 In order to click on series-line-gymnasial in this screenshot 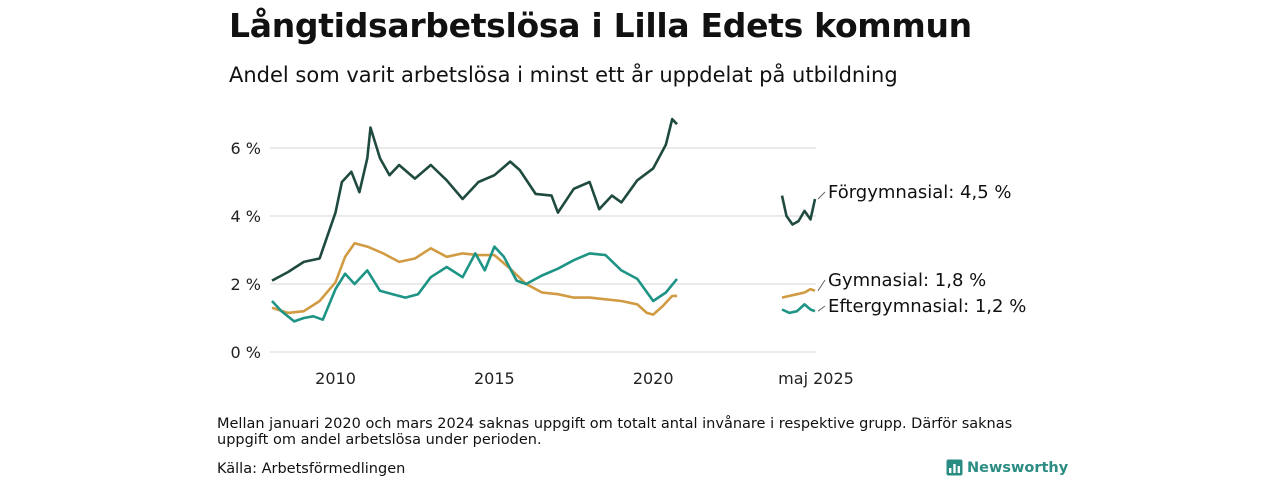, I will do `click(474, 278)`.